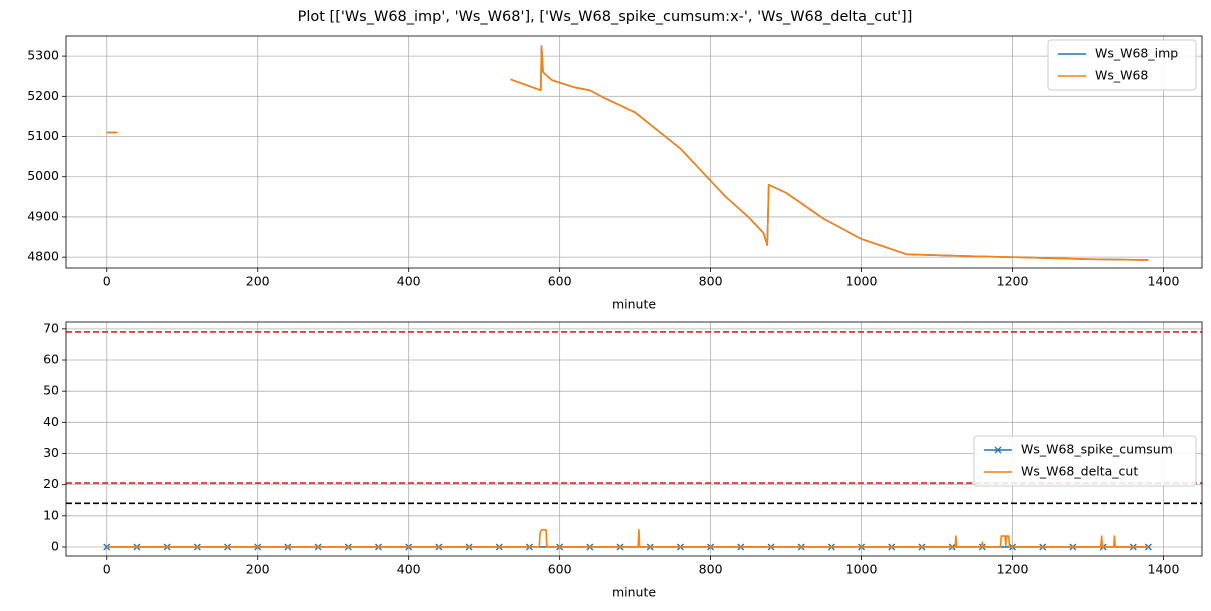 This screenshot has width=1211, height=611. What do you see at coordinates (1121, 75) in the screenshot?
I see `legend-label: Ws_W68` at bounding box center [1121, 75].